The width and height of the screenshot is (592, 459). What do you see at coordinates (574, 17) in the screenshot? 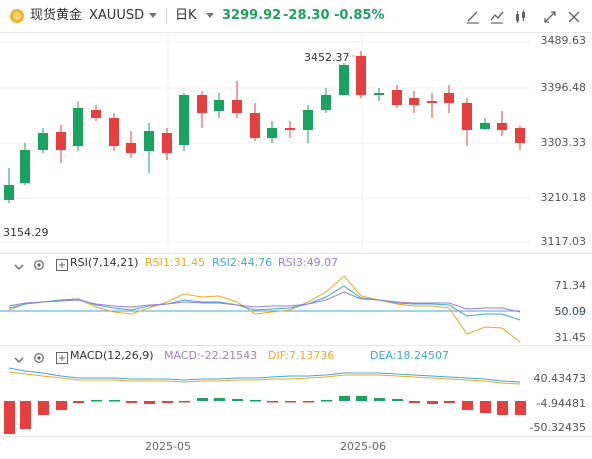
I see `close-icon` at bounding box center [574, 17].